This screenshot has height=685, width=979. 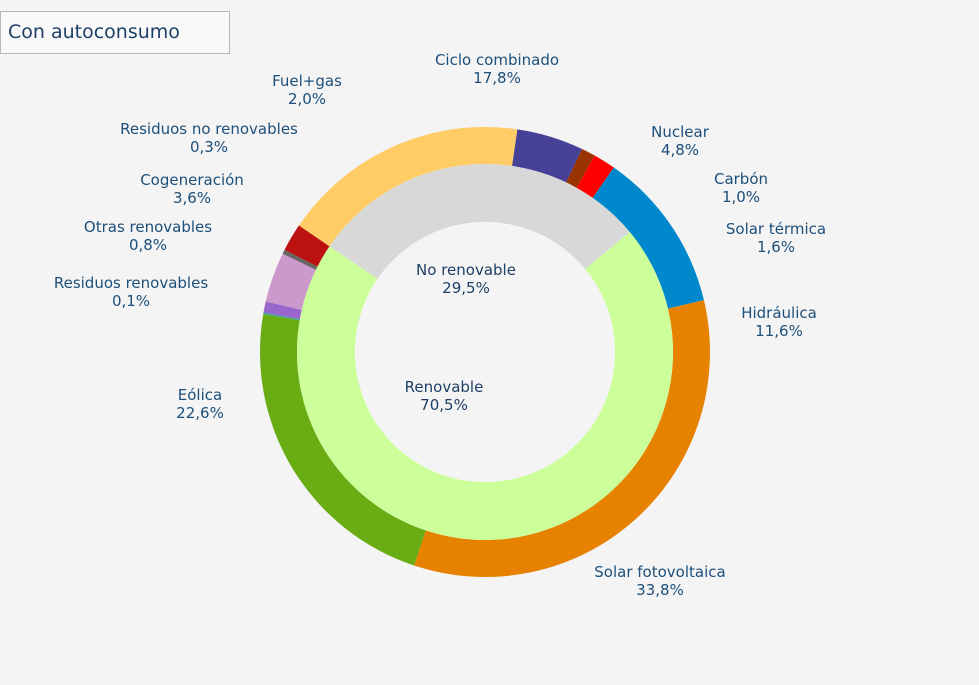 What do you see at coordinates (148, 236) in the screenshot?
I see `outer-label-otras-renovables: Otras renovables 0,8%` at bounding box center [148, 236].